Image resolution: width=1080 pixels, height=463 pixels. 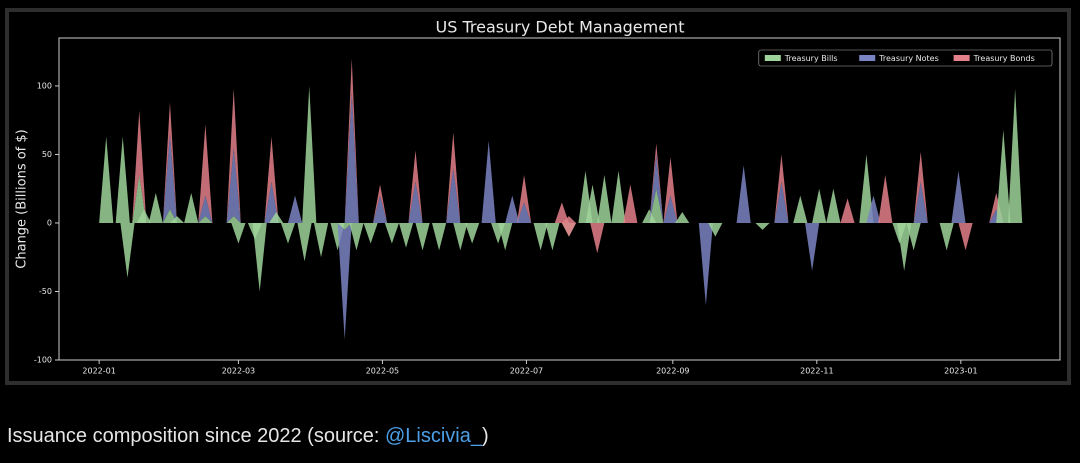 What do you see at coordinates (960, 371) in the screenshot?
I see `x-tick-label: 2023-01` at bounding box center [960, 371].